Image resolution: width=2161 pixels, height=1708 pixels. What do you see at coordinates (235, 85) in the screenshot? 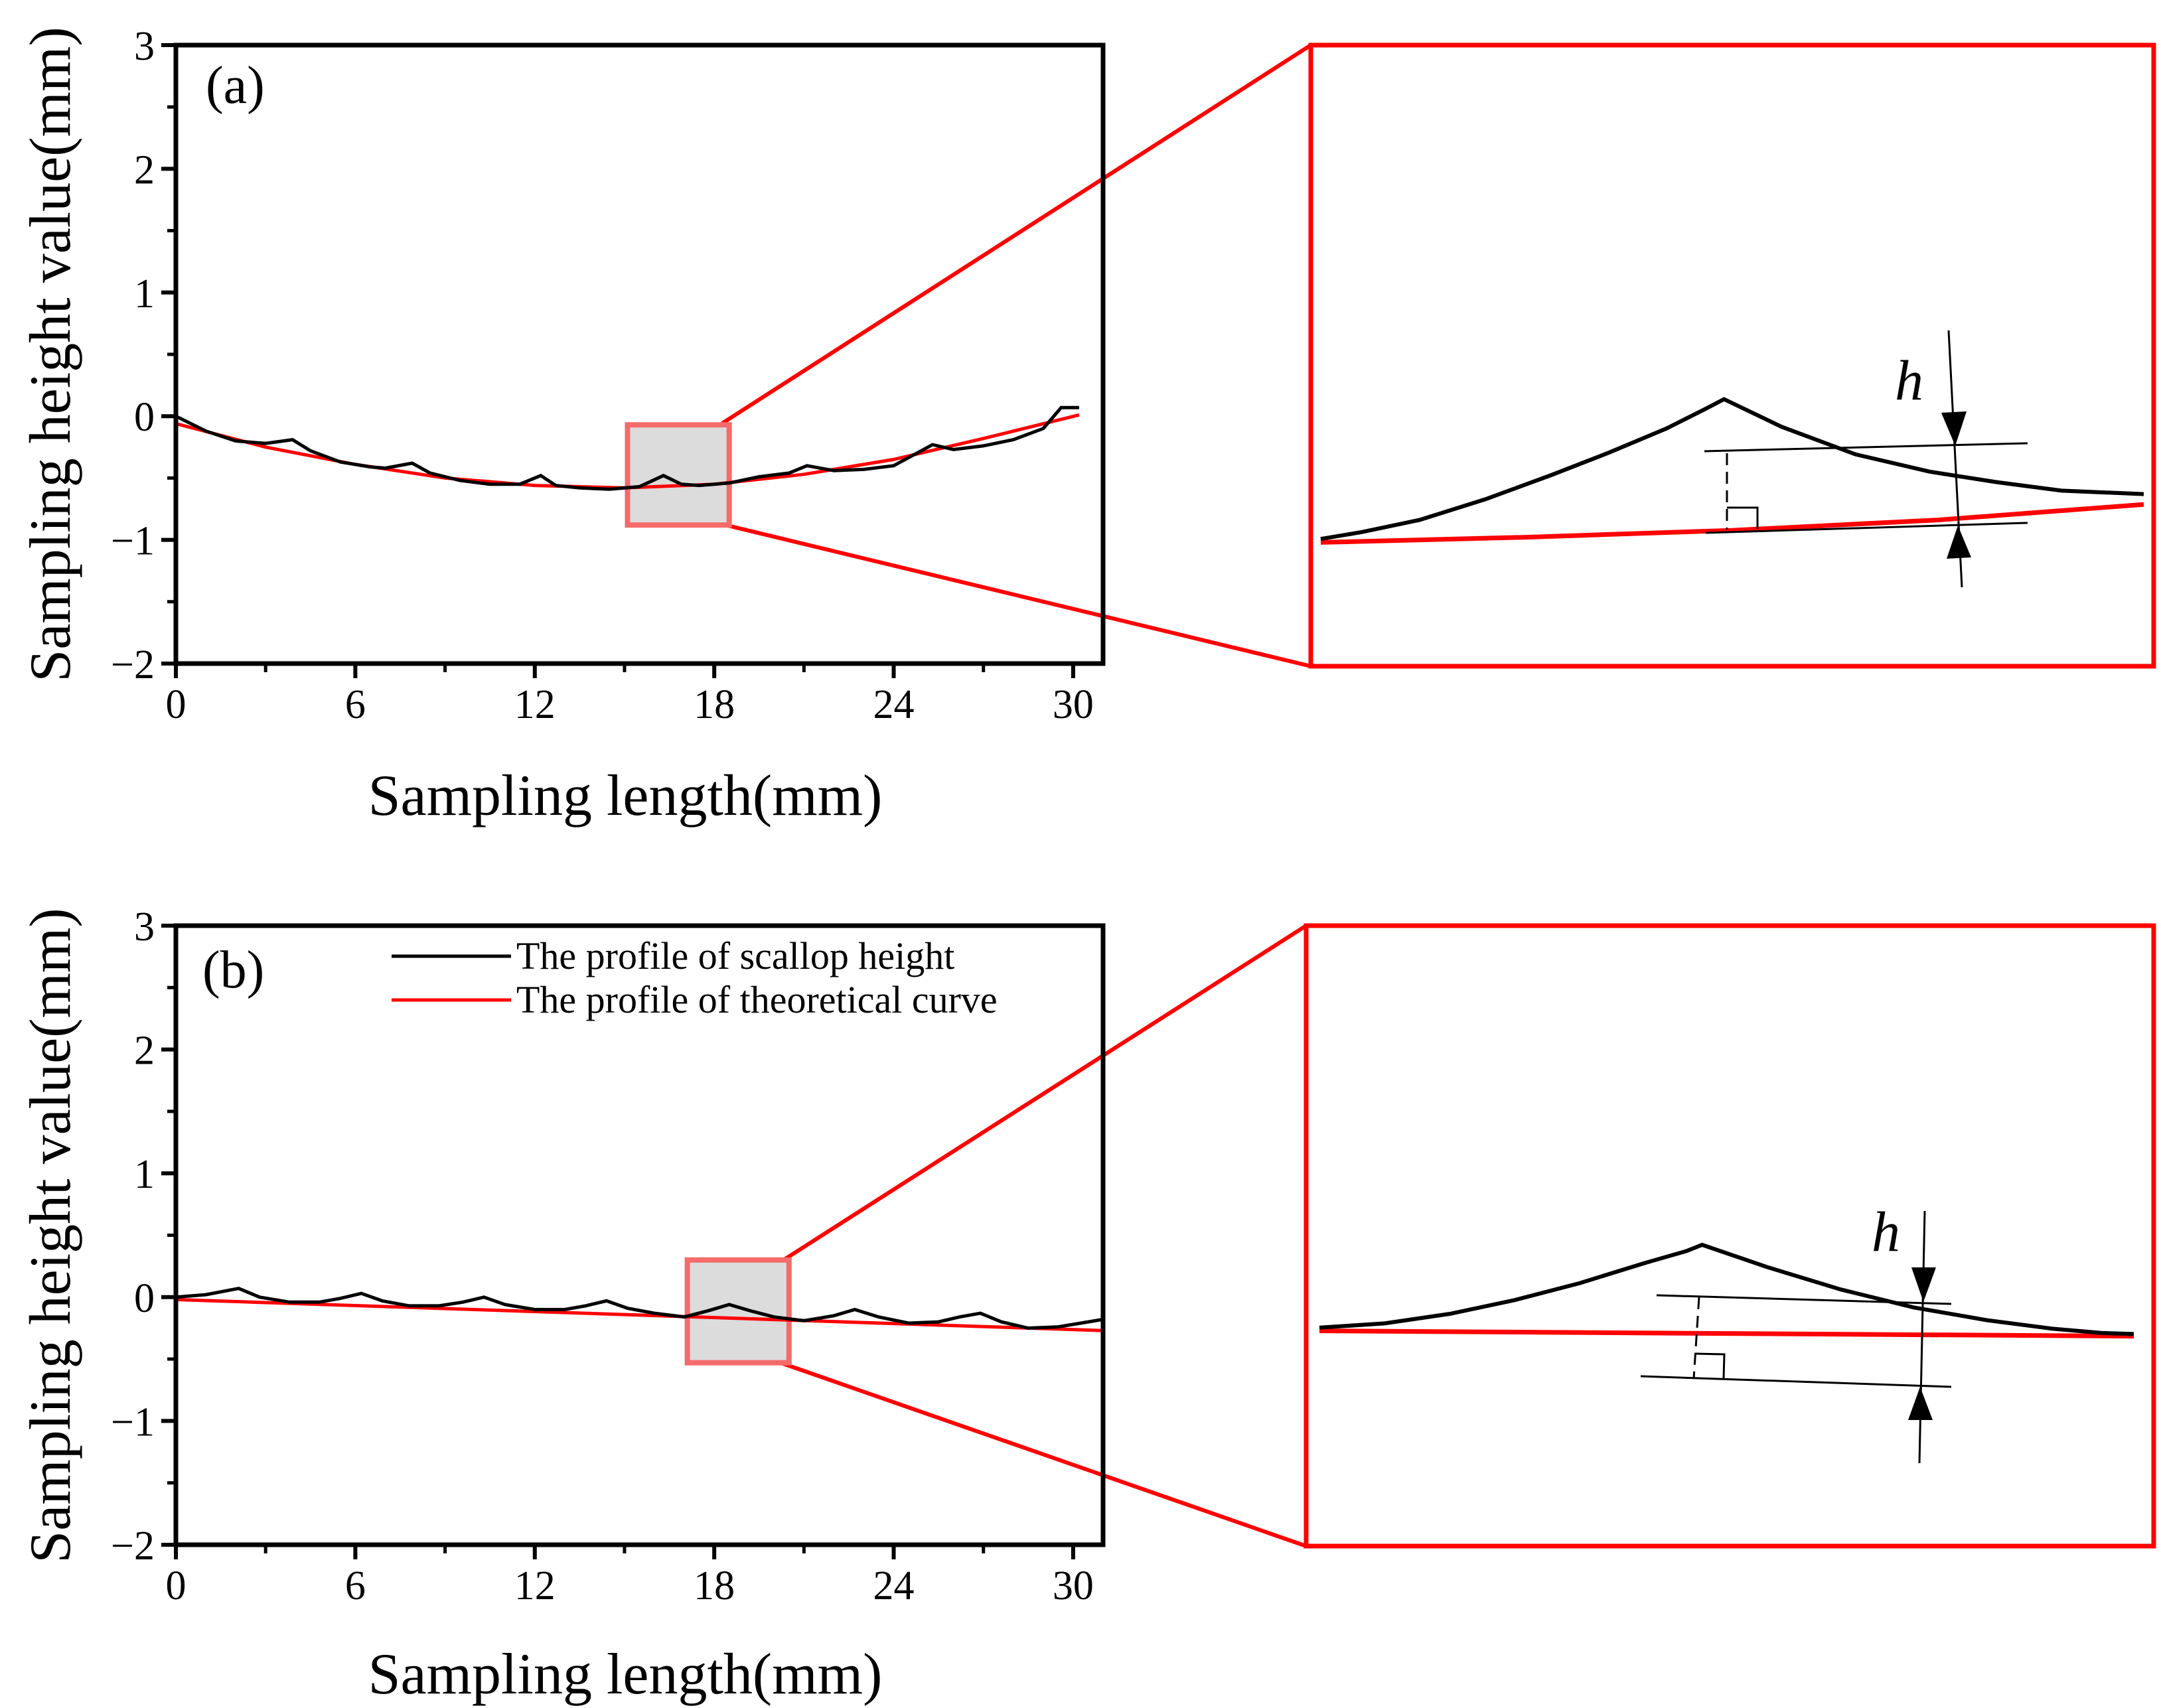
I see `panel-label: (a)` at bounding box center [235, 85].